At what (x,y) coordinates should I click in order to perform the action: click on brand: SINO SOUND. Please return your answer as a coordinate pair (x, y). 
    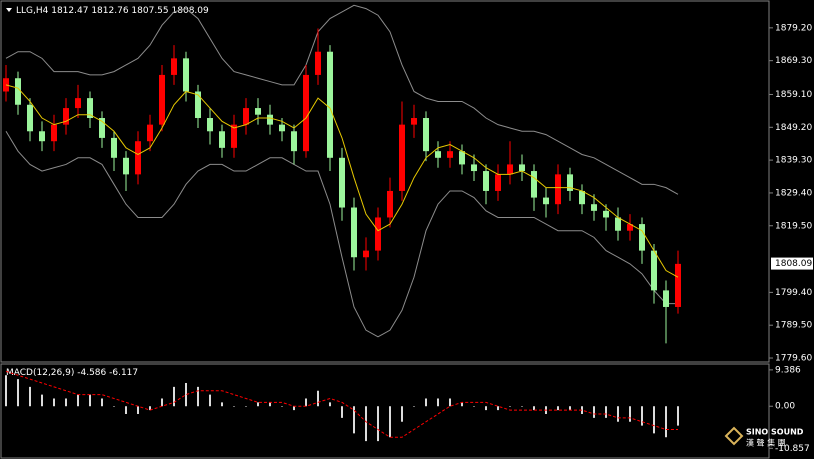
    Looking at the image, I should click on (775, 432).